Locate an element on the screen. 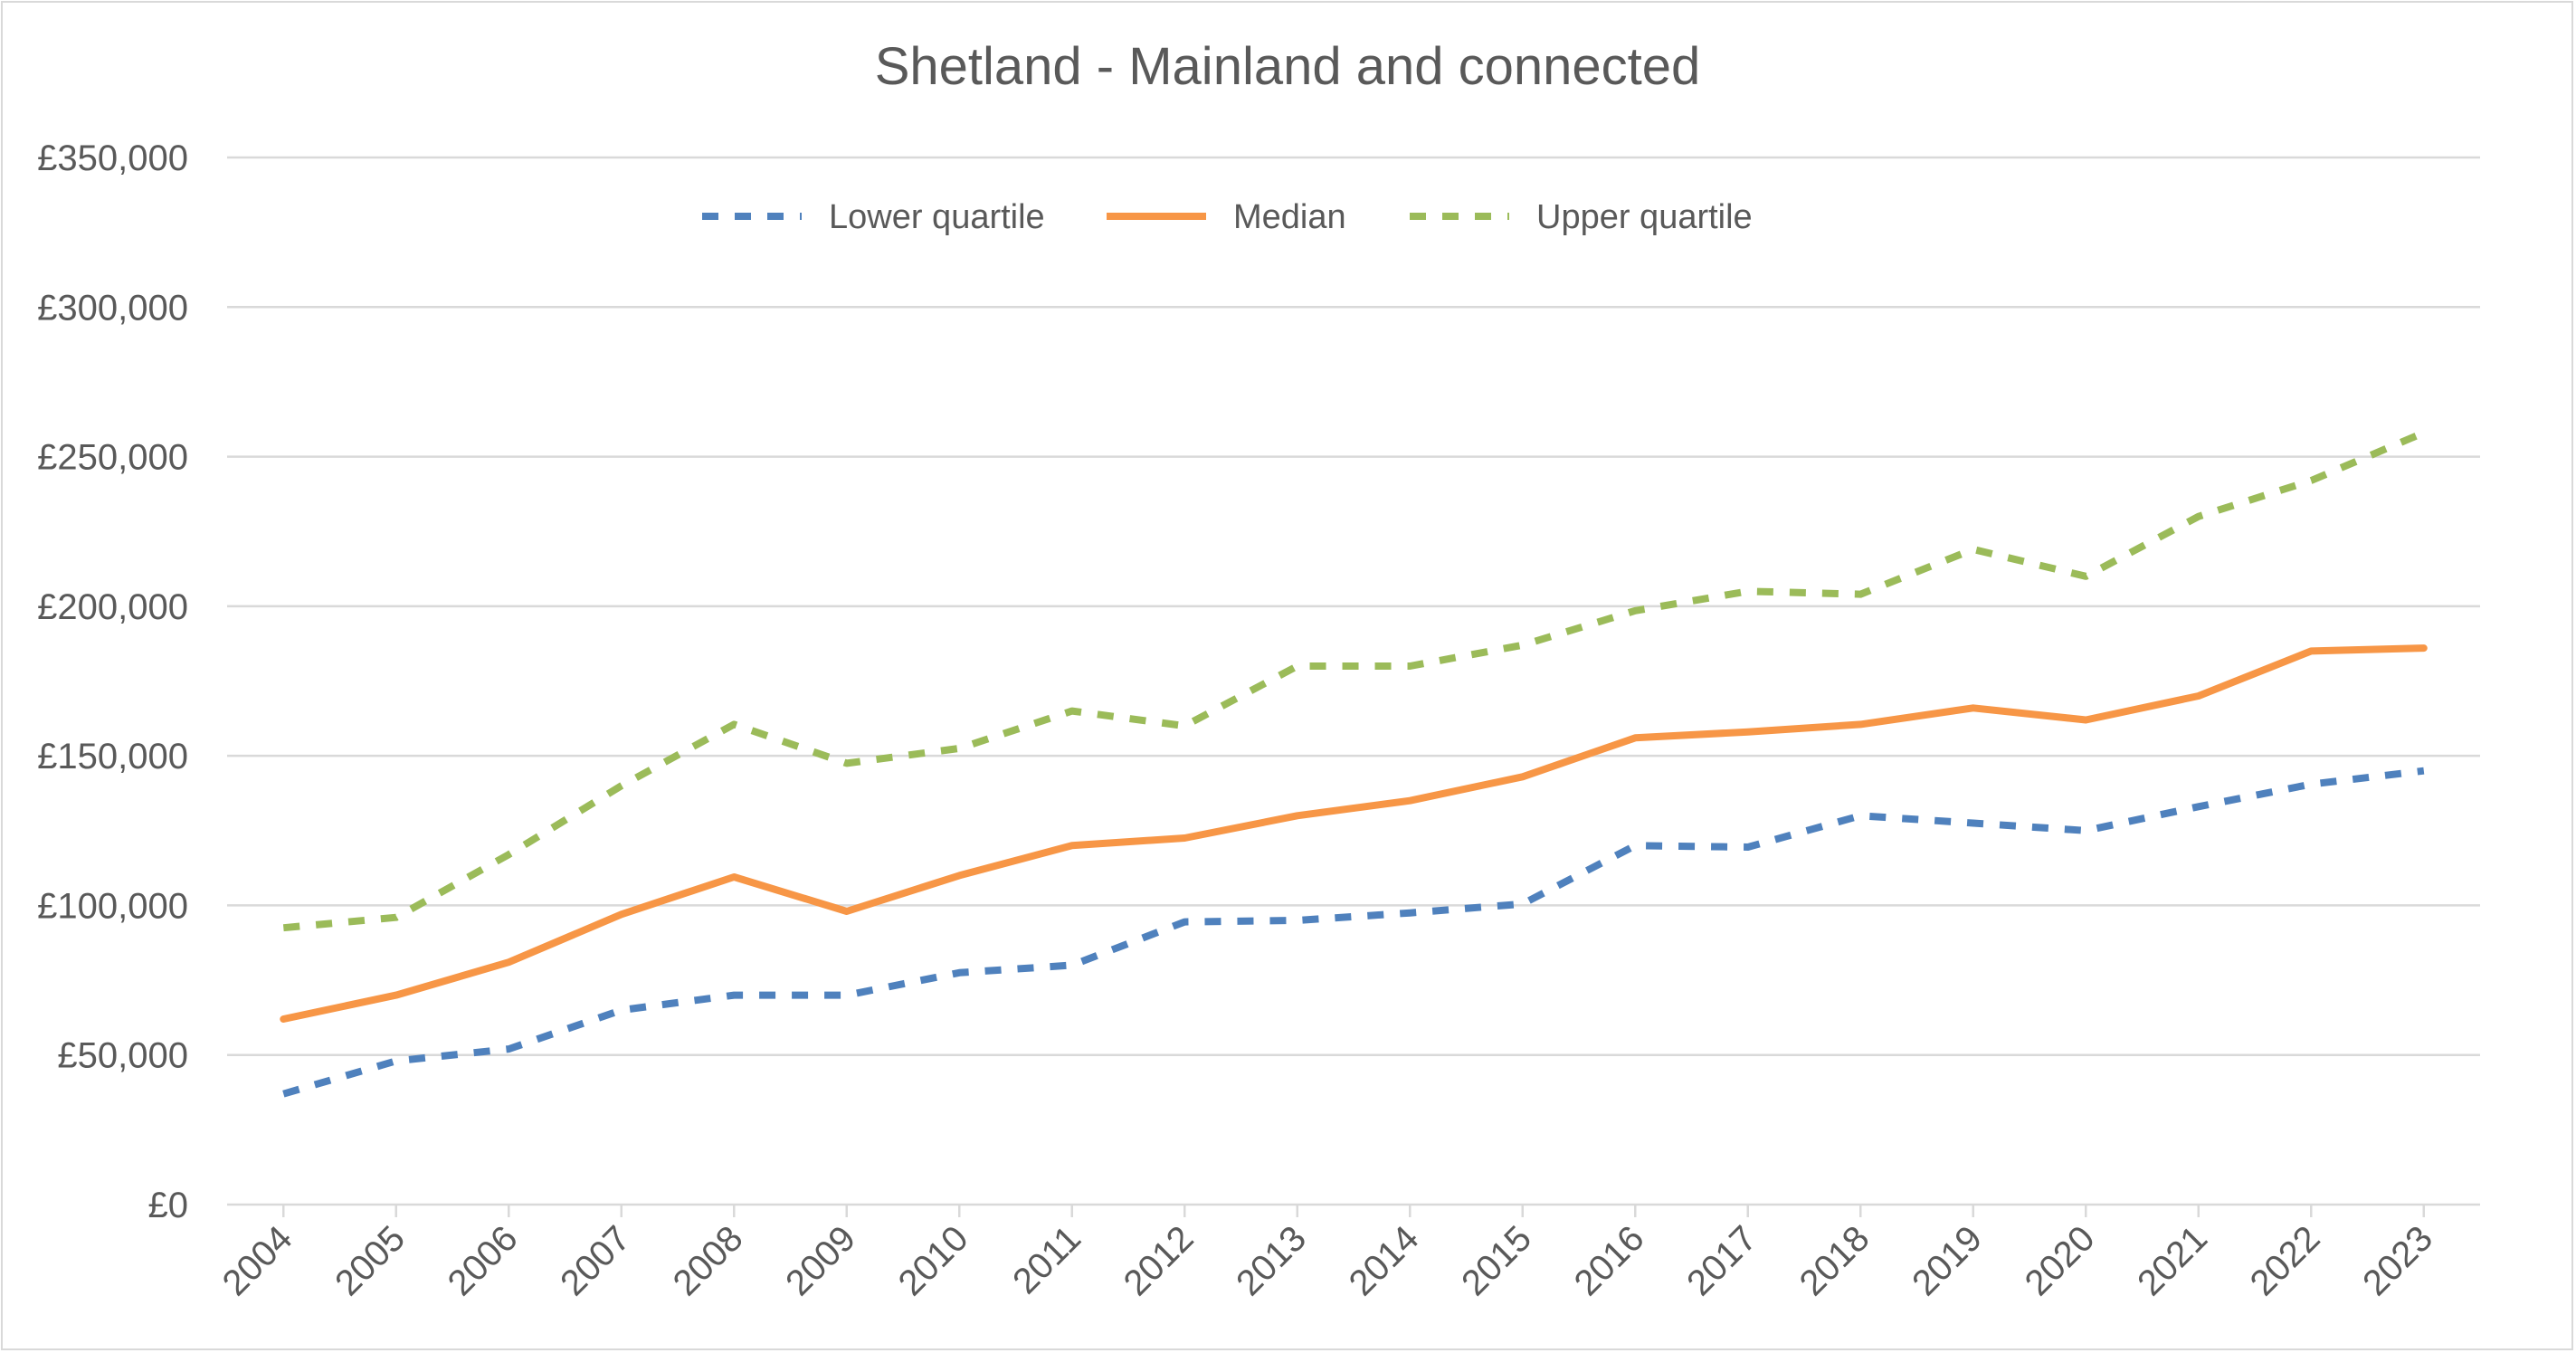  legend-label: Median is located at coordinates (1290, 217).